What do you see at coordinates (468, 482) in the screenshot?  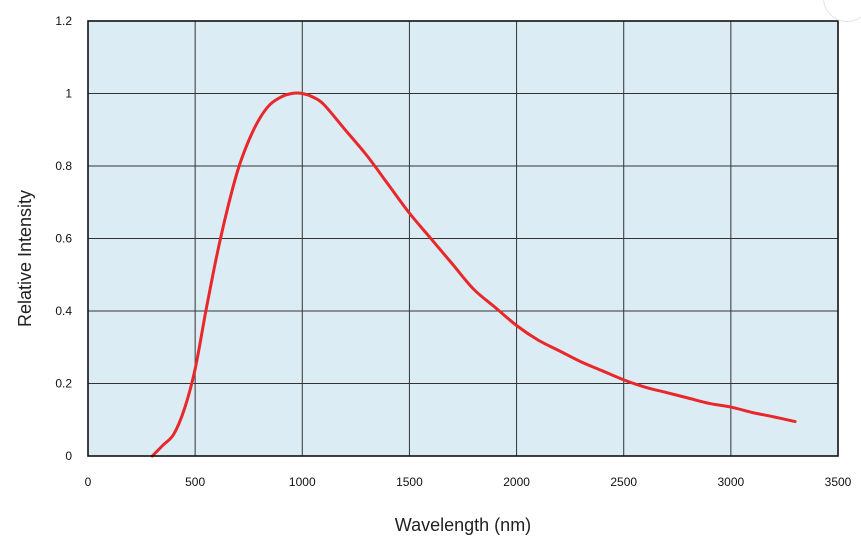 I see `x-tick-labels: 0 500 1000 1500 2000 2500 3000 3500` at bounding box center [468, 482].